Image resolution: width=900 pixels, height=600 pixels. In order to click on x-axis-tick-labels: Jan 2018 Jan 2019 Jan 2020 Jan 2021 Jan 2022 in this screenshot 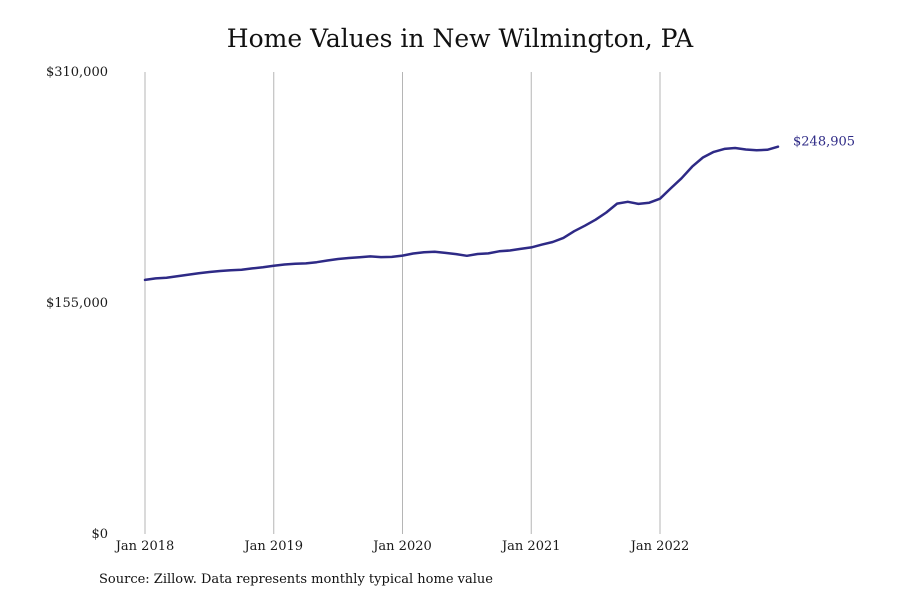, I will do `click(402, 546)`.